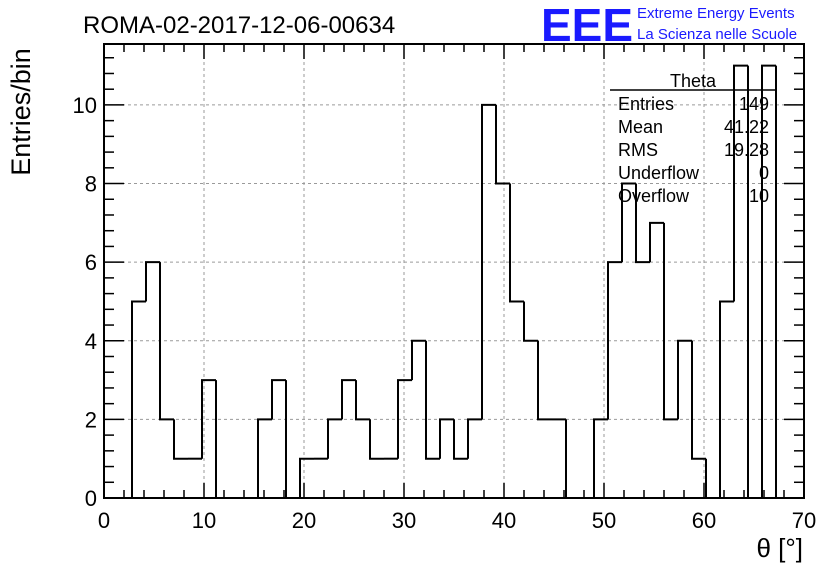 This screenshot has height=572, width=836. Describe the element at coordinates (704, 520) in the screenshot. I see `x-tick-label: 60` at that location.